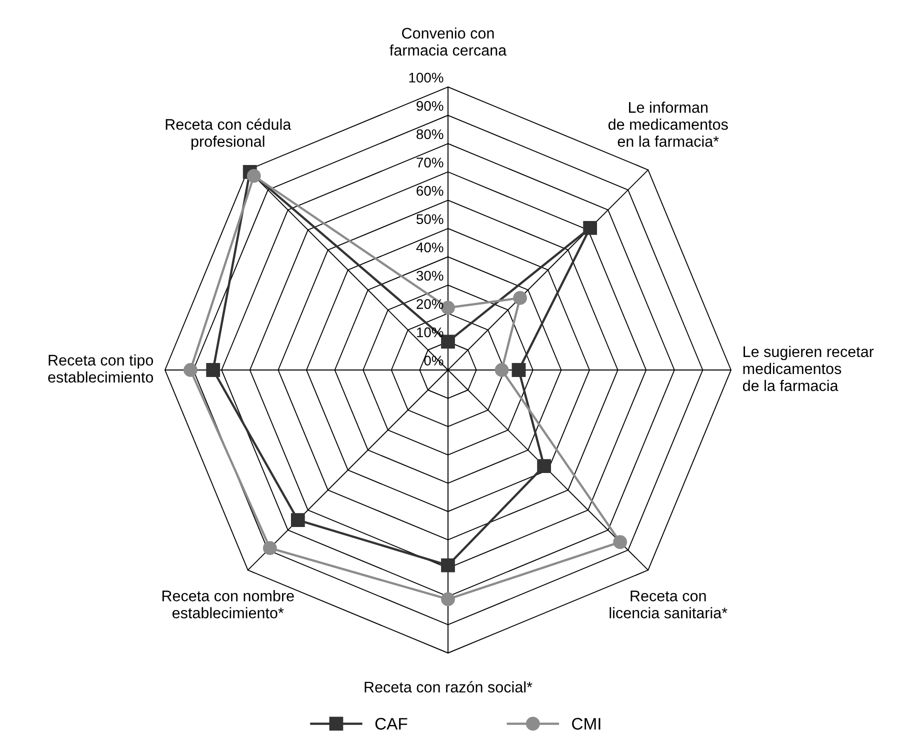 The width and height of the screenshot is (913, 748). I want to click on spoke-label: Receta con cédula profesional, so click(229, 134).